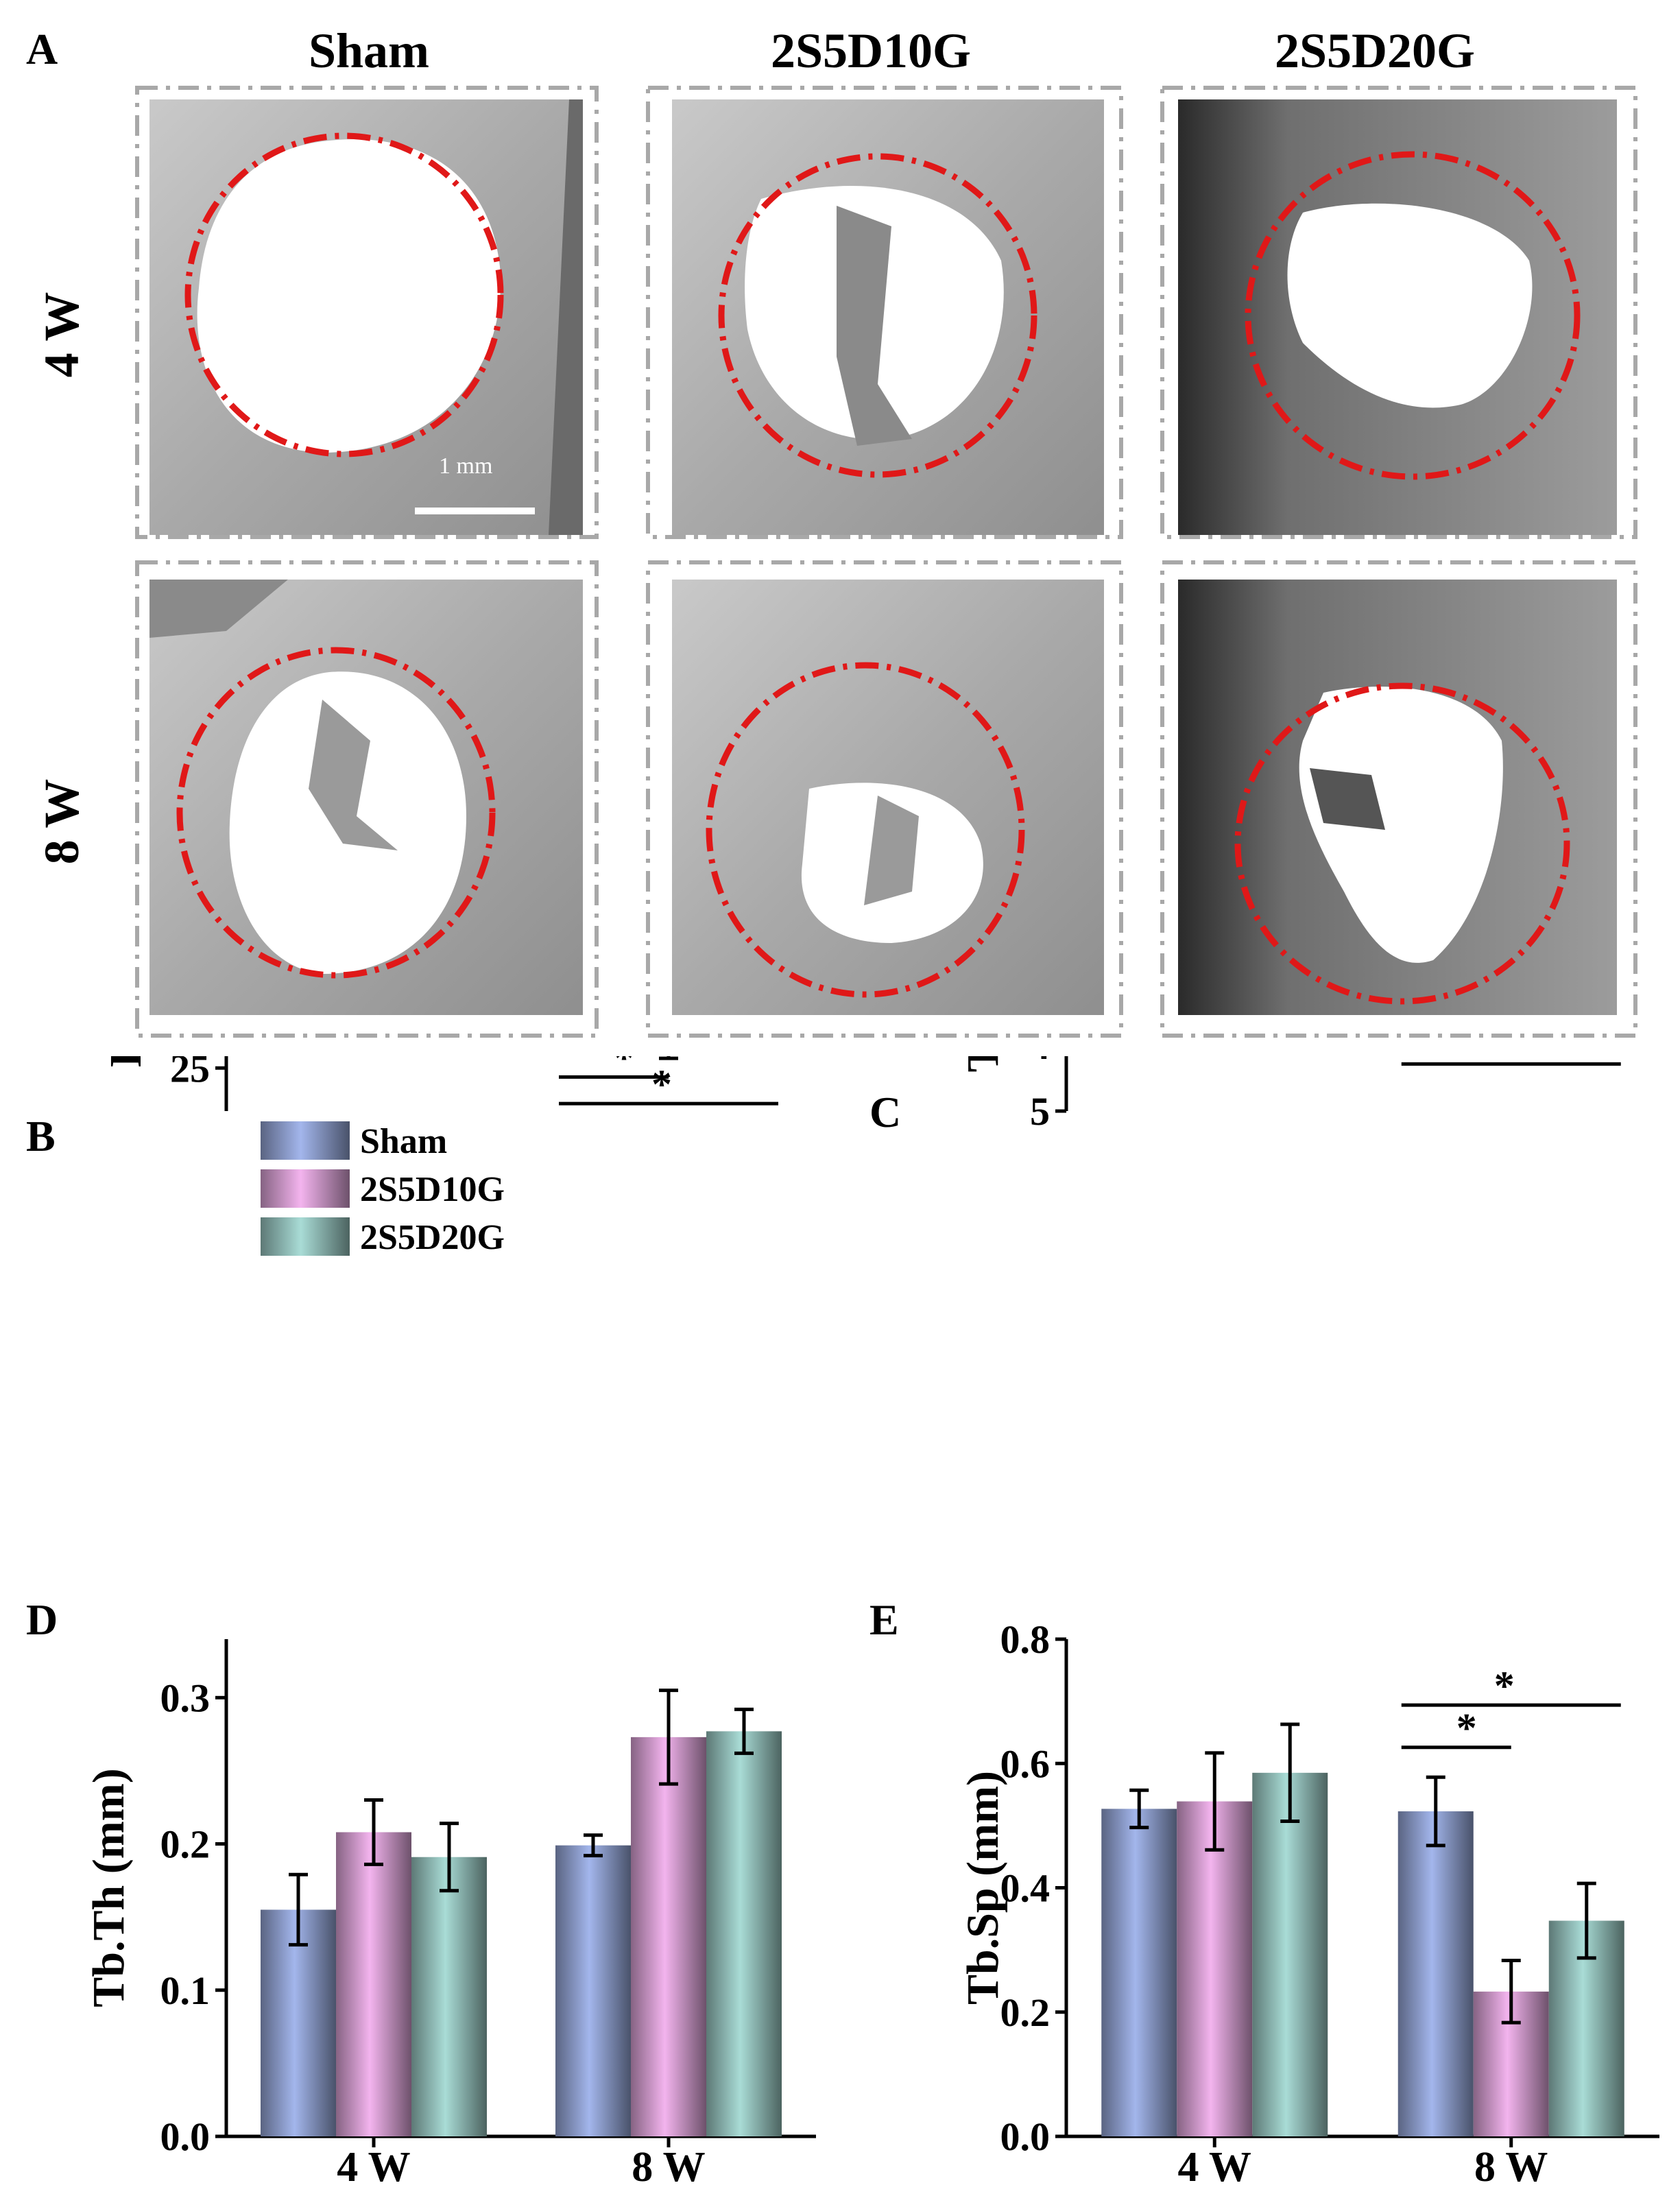 This screenshot has height=2194, width=1680. Describe the element at coordinates (885, 1112) in the screenshot. I see `panel-c-letter: C` at that location.